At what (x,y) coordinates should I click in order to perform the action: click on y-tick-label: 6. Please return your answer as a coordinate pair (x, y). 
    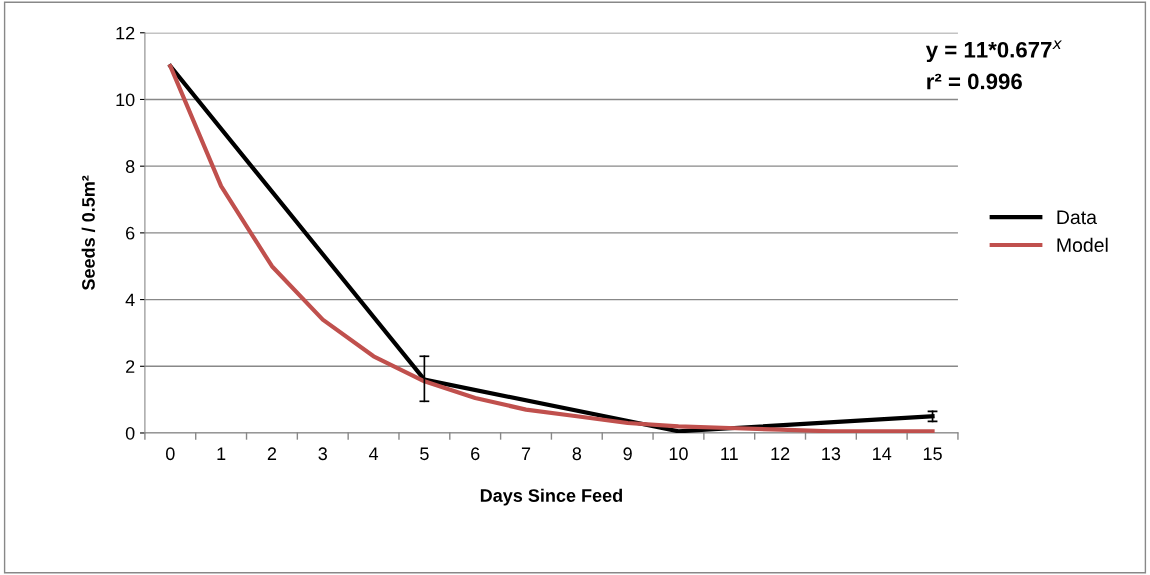
    Looking at the image, I should click on (130, 233).